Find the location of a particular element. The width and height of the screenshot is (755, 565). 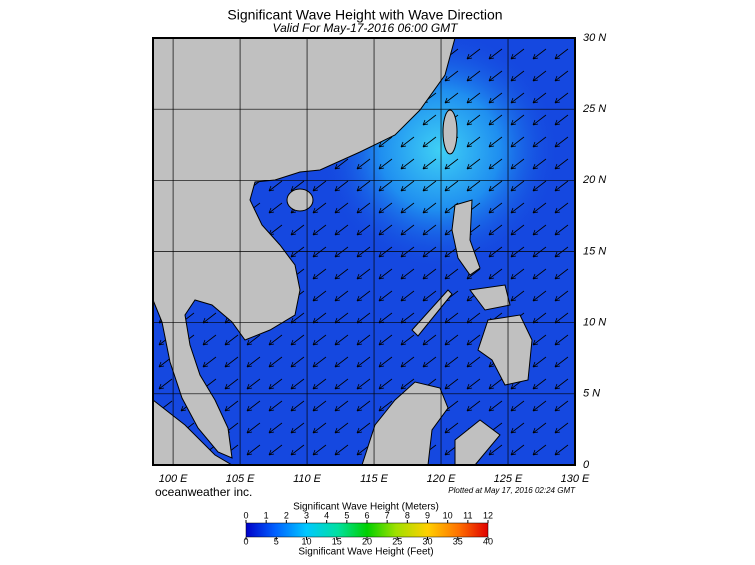

feet-tick-label: 0 is located at coordinates (245, 541).